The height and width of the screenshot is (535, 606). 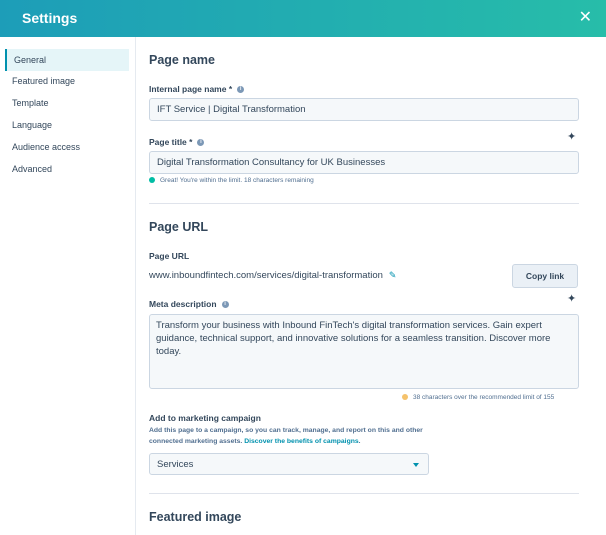 I want to click on internal-name-label: Internal page name * i, so click(x=197, y=89).